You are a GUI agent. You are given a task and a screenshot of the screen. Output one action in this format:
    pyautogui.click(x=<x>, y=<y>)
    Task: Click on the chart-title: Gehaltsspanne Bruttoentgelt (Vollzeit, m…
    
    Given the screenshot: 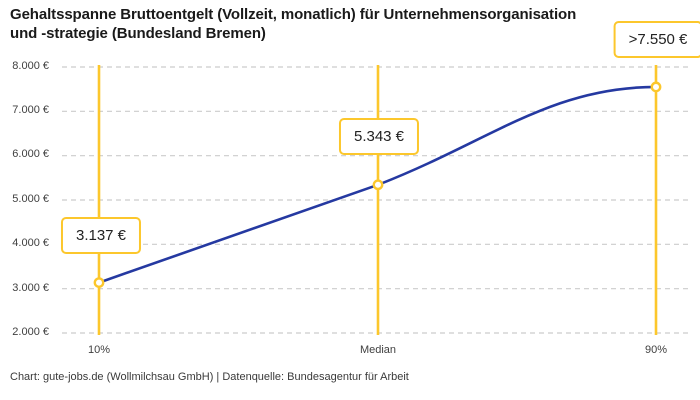 What is the action you would take?
    pyautogui.click(x=293, y=24)
    